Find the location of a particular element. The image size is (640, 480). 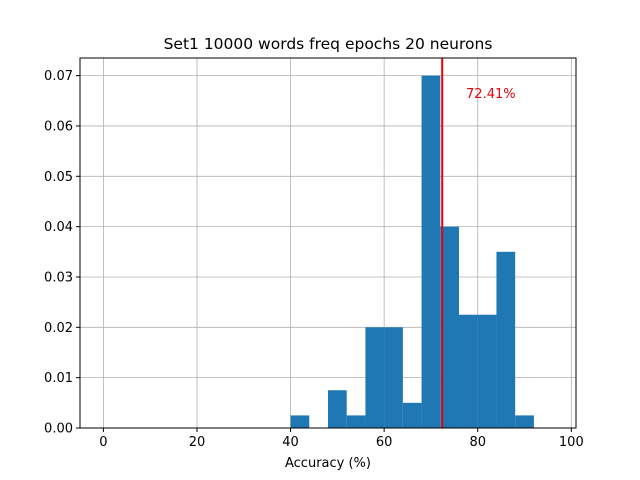

x-axis-ticks: 0 20 40 60 80 100 is located at coordinates (341, 439).